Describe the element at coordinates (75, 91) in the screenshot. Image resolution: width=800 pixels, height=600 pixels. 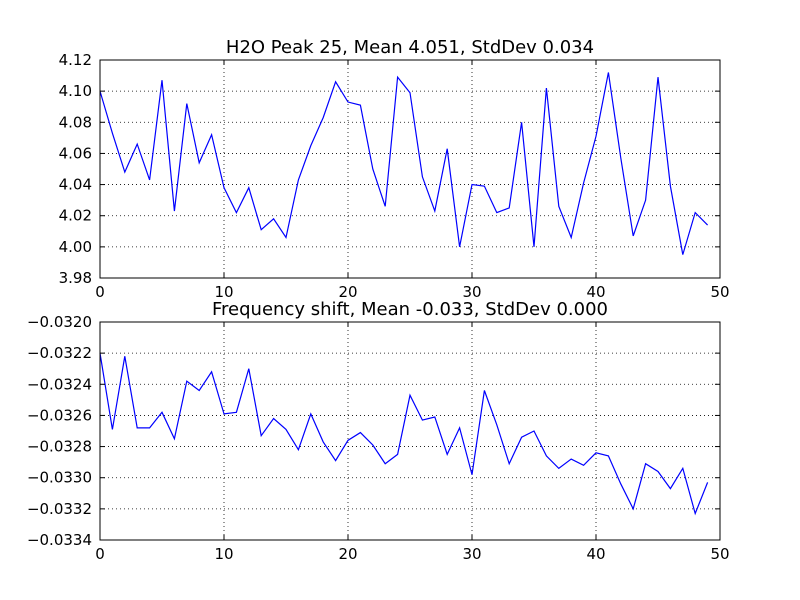
I see `y-tick-label: 4.10` at that location.